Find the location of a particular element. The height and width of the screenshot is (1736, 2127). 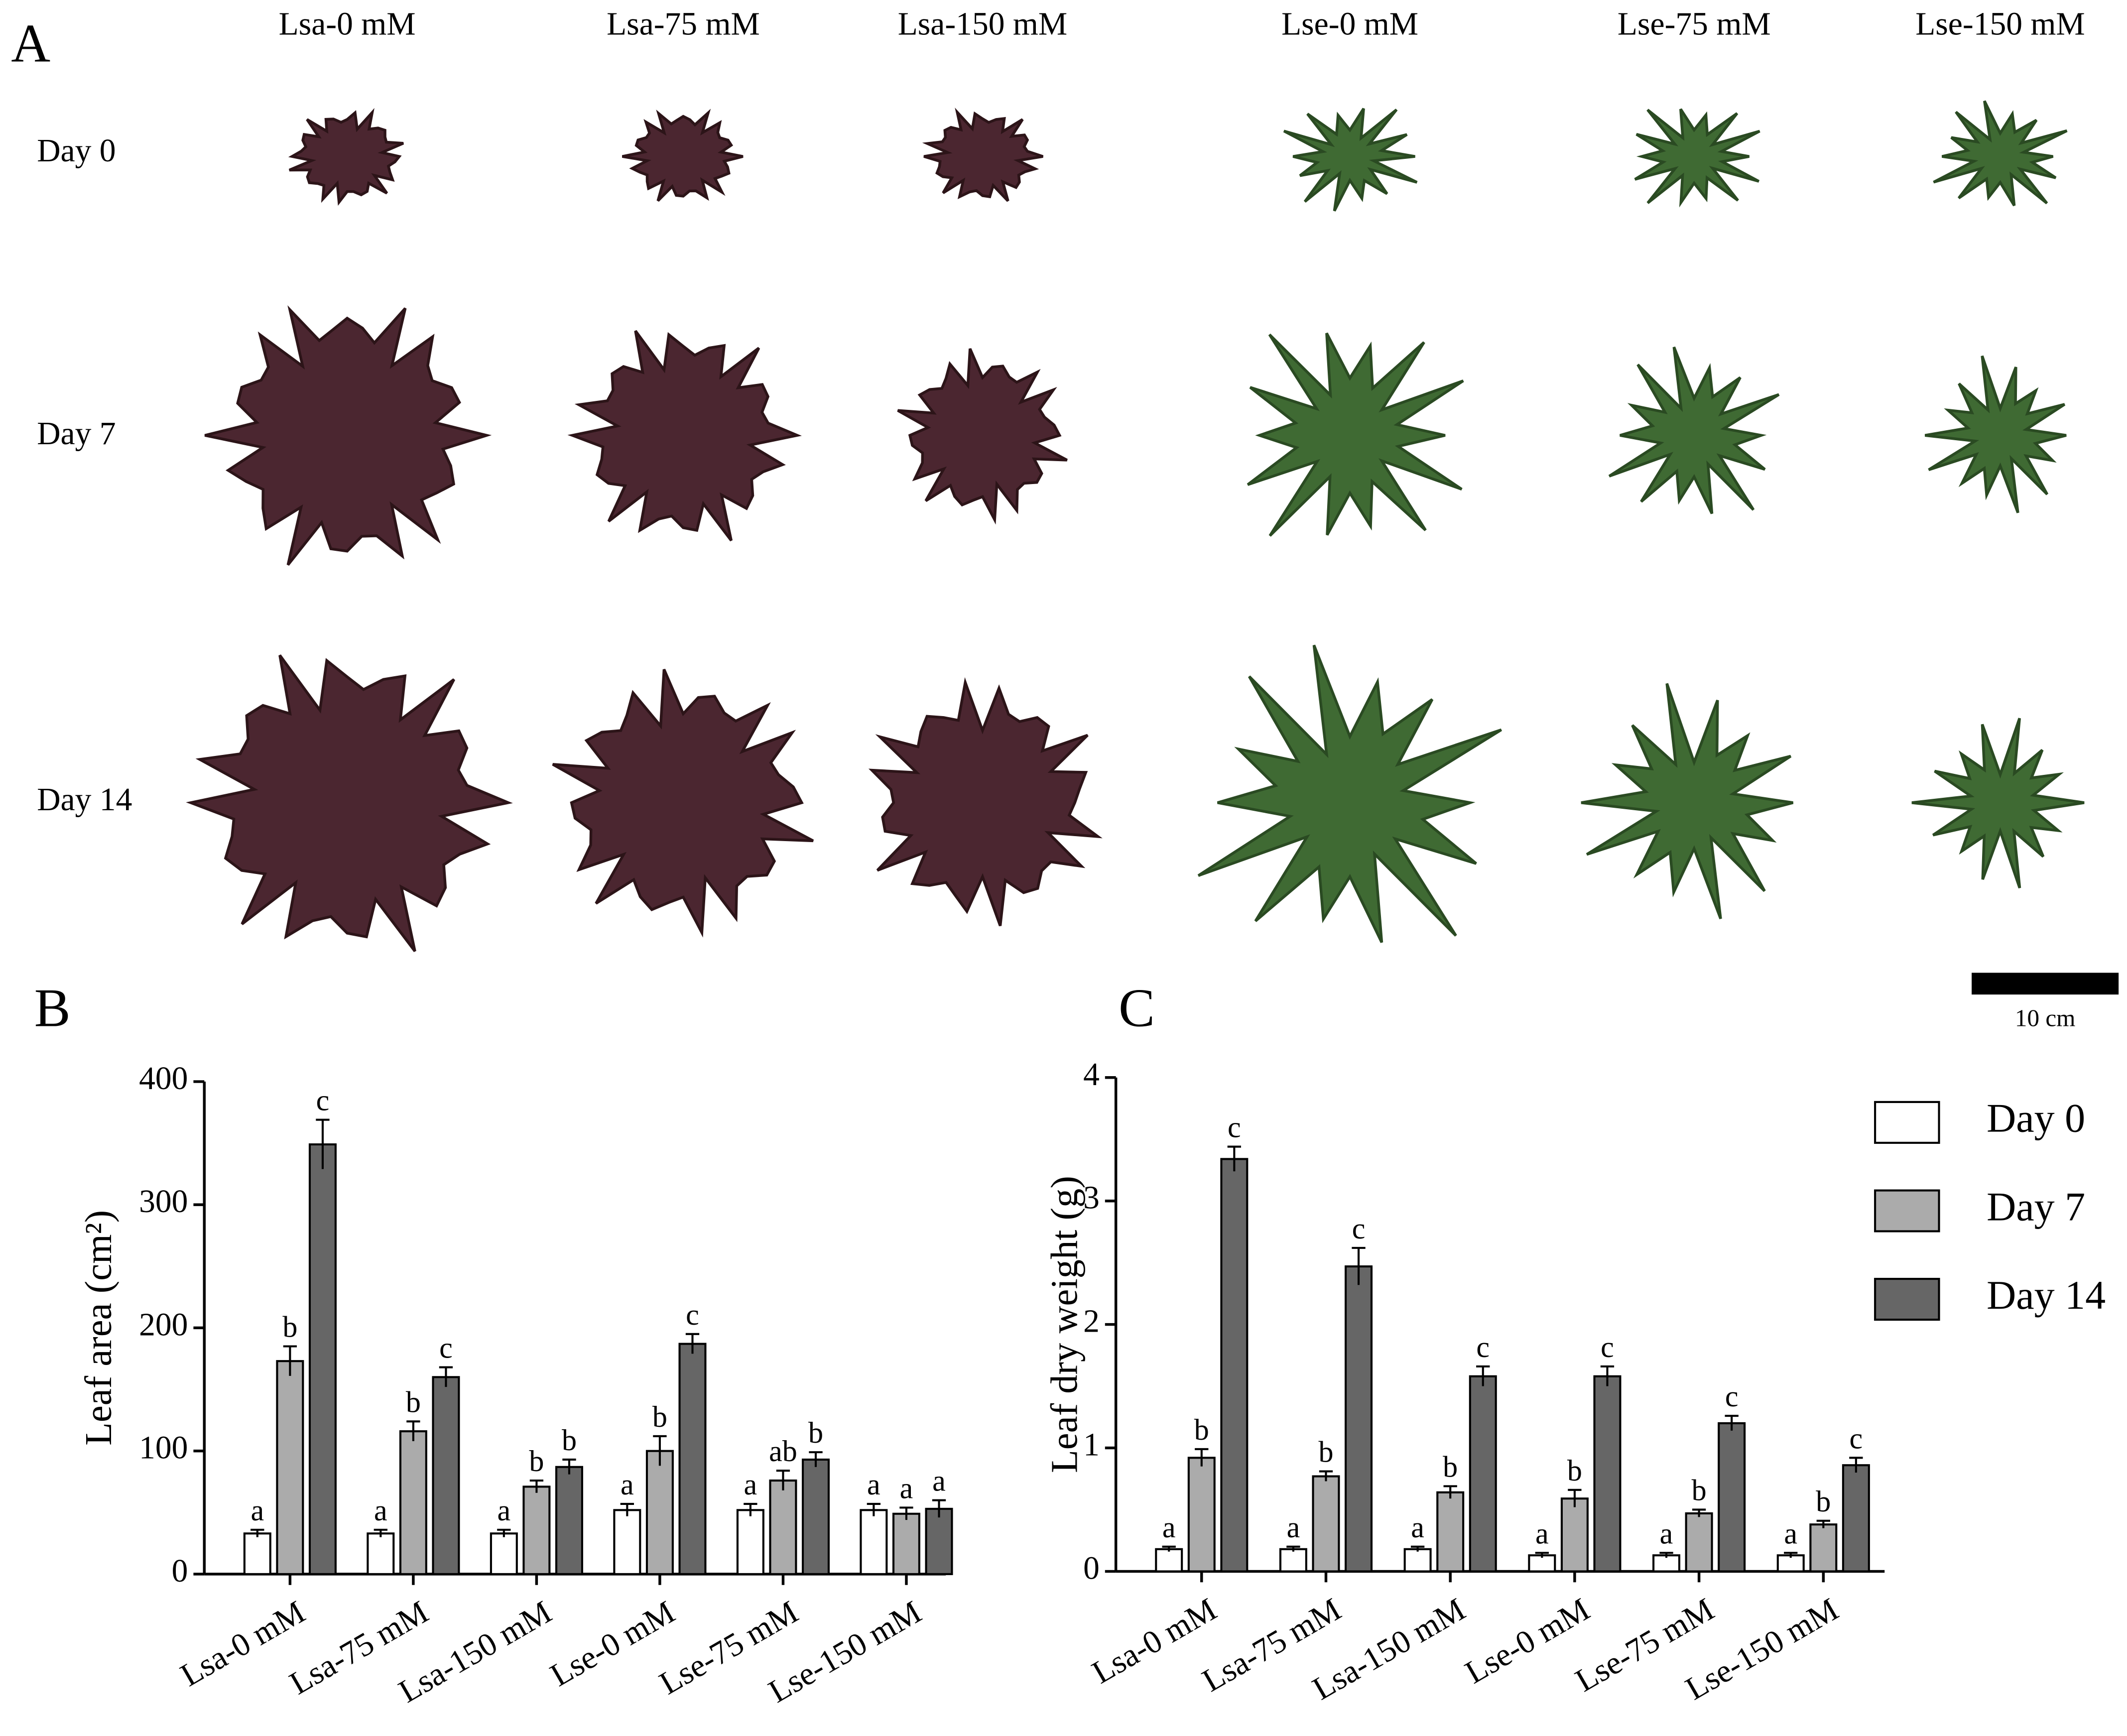

row-label: Day 0 is located at coordinates (76, 151).